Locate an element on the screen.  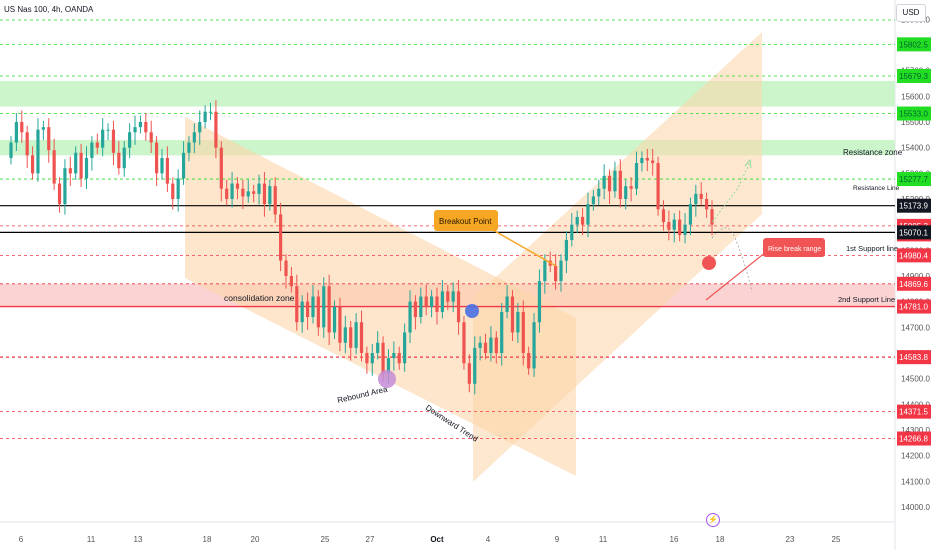
price-label: 15173.9 is located at coordinates (913, 206).